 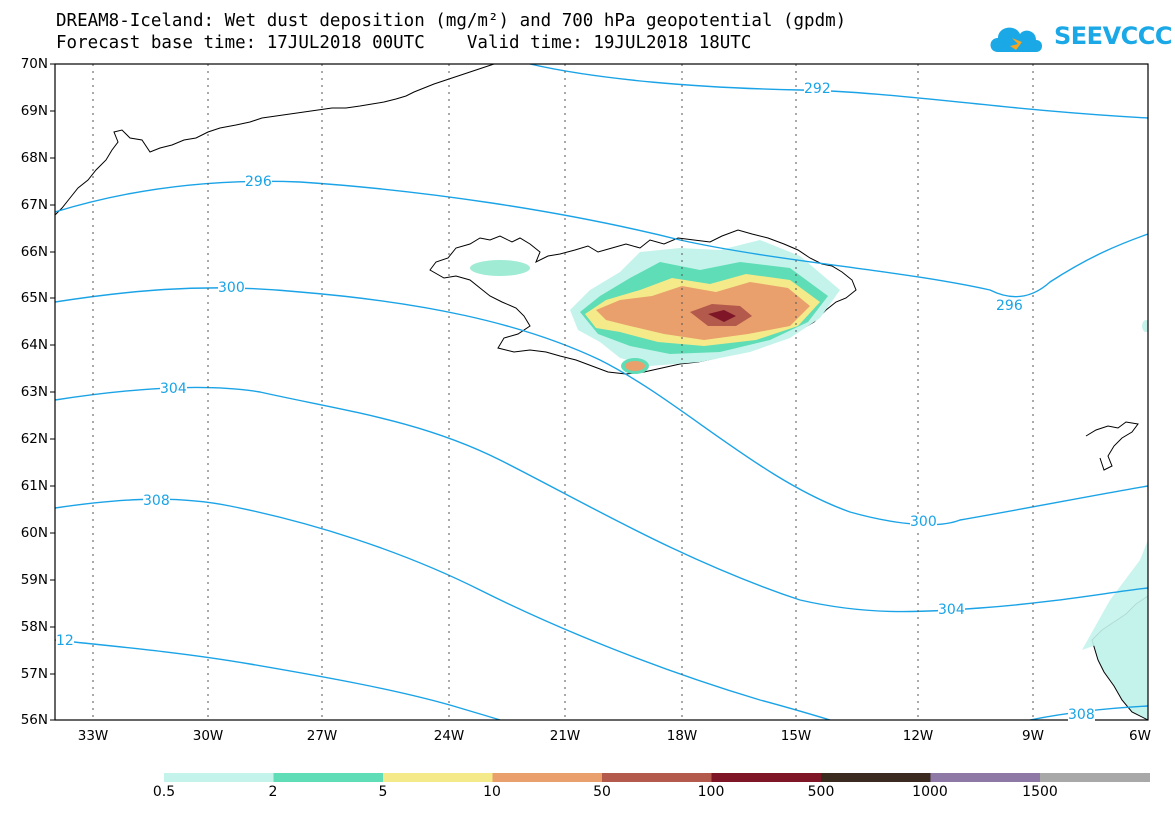 I want to click on lat-label: 64N, so click(x=34, y=345).